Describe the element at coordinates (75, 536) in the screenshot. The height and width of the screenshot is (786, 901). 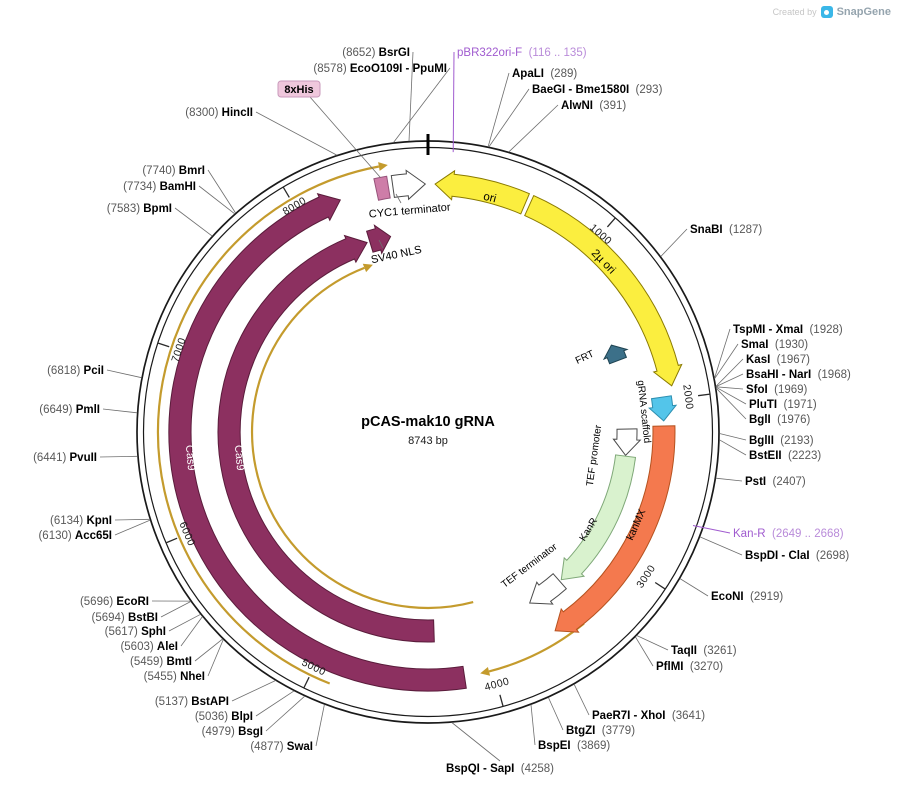
I see `enzyme-label-acc65i: (6130) Acc65I` at that location.